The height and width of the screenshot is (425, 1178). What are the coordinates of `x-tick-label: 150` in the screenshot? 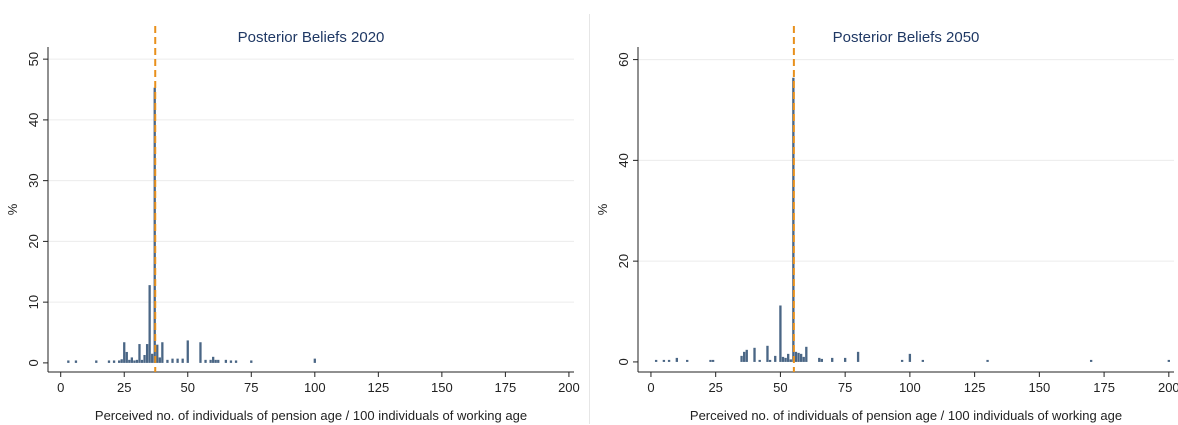 It's located at (442, 387).